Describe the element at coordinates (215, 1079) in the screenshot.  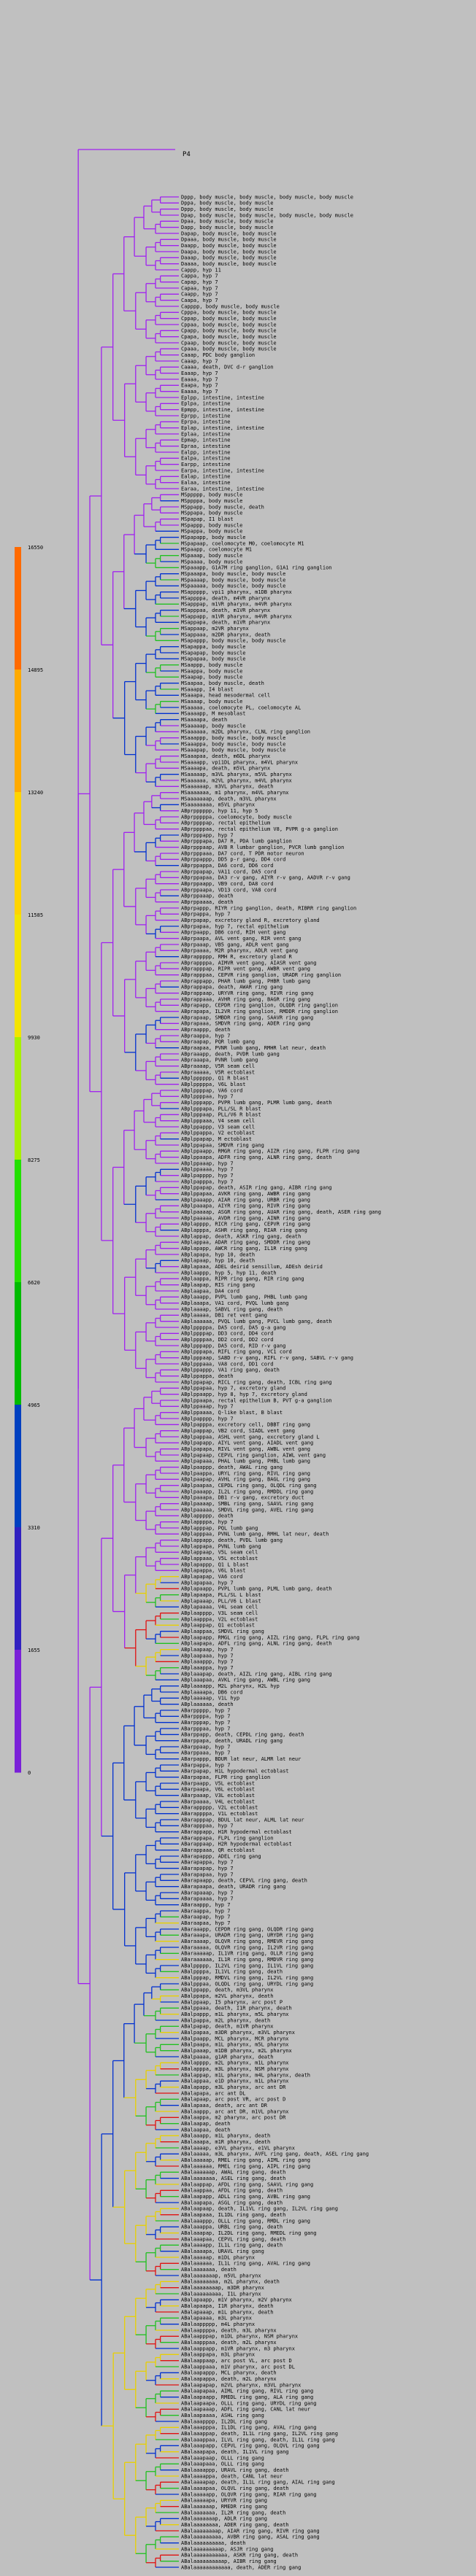
I see `leaf-label: ABplpppppp, Q1 R blast` at that location.